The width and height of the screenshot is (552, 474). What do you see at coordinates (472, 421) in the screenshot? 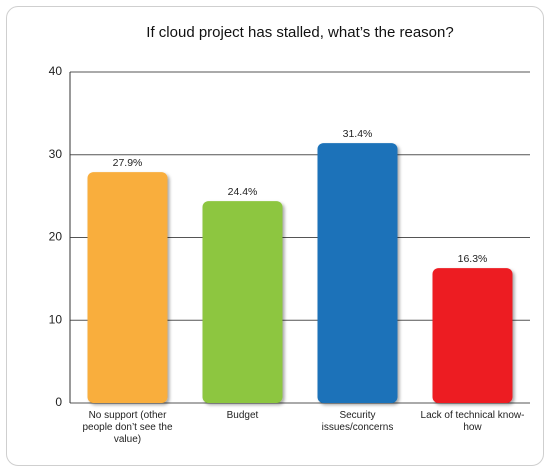
I see `x-tick-label: Lack of technical know-how` at bounding box center [472, 421].